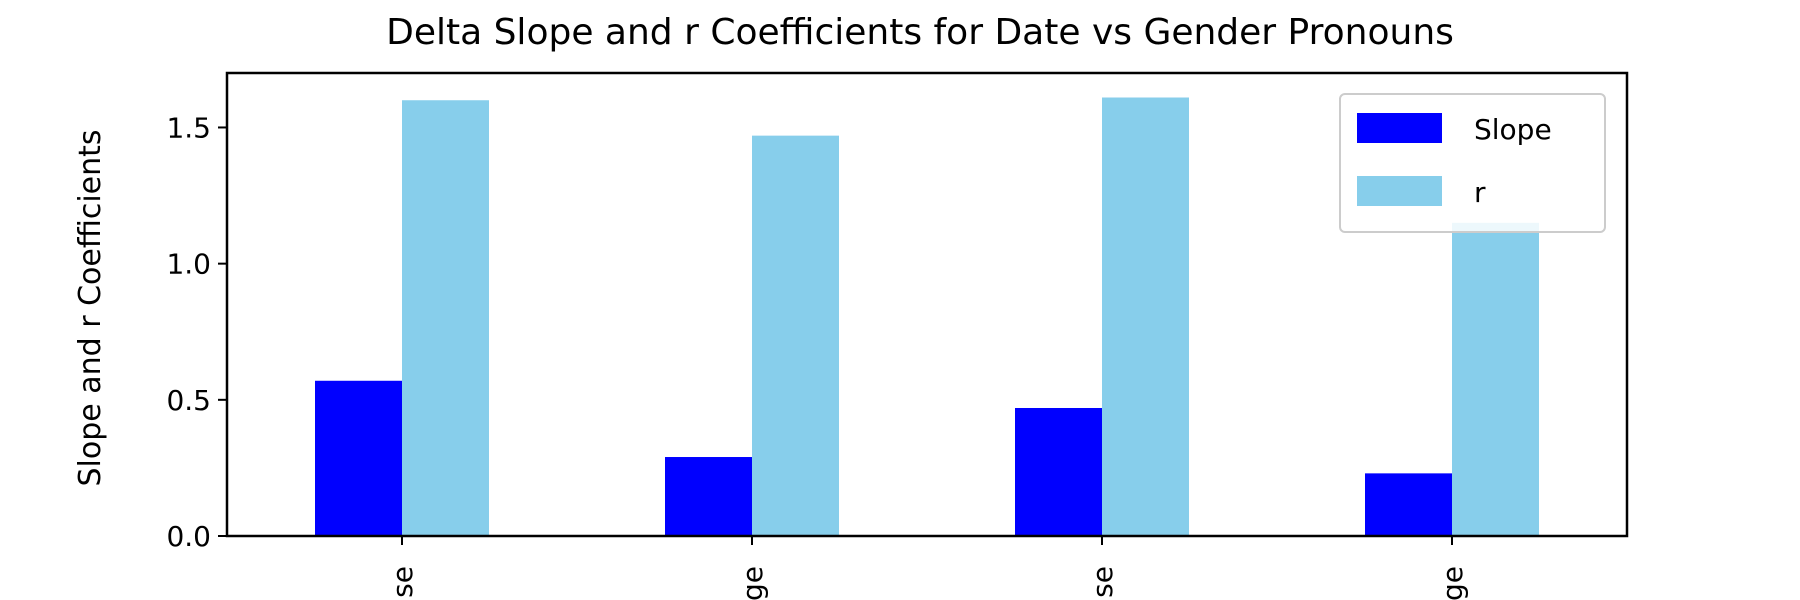 The width and height of the screenshot is (1800, 600). Describe the element at coordinates (1399, 128) in the screenshot. I see `legend-swatch-slope` at that location.